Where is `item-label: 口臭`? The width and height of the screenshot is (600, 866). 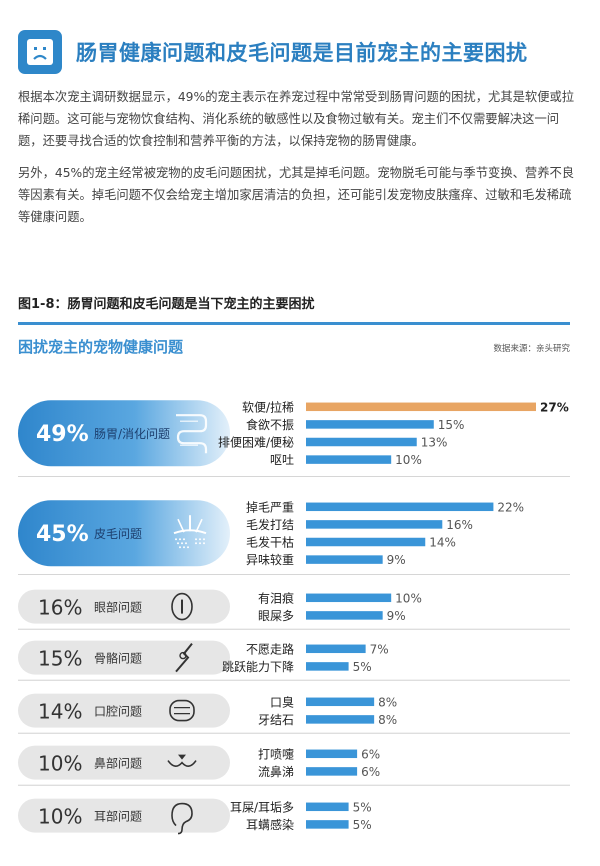
item-label: 口臭 is located at coordinates (282, 701).